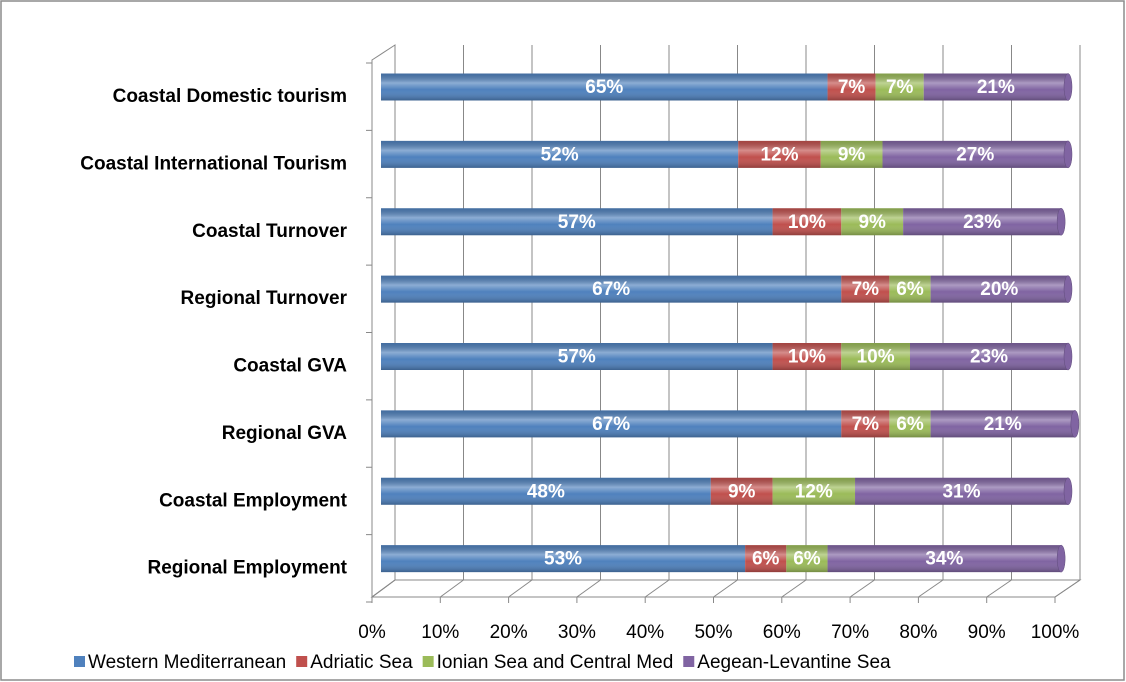  What do you see at coordinates (918, 632) in the screenshot?
I see `x-tick-label: 80%` at bounding box center [918, 632].